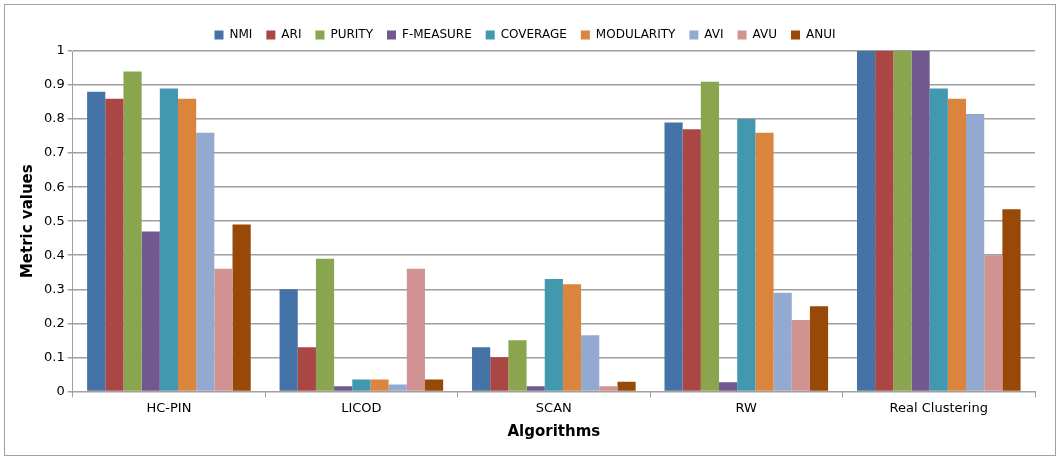  Describe the element at coordinates (714, 34) in the screenshot. I see `legend-label: AVI` at that location.